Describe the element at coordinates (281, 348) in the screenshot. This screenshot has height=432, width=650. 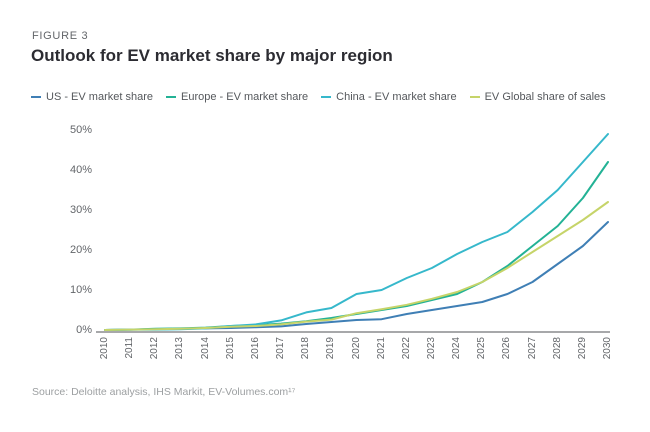
I see `x-tick-label: 2017` at that location.